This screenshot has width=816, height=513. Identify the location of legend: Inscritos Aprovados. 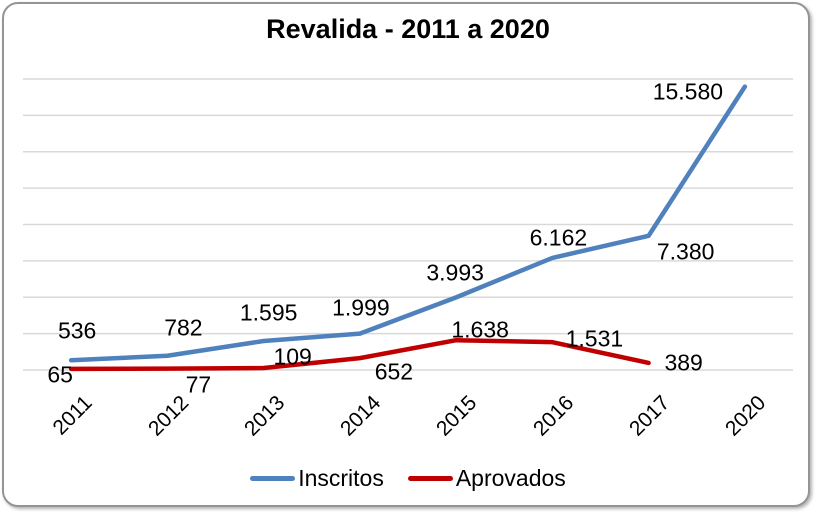
(408, 478).